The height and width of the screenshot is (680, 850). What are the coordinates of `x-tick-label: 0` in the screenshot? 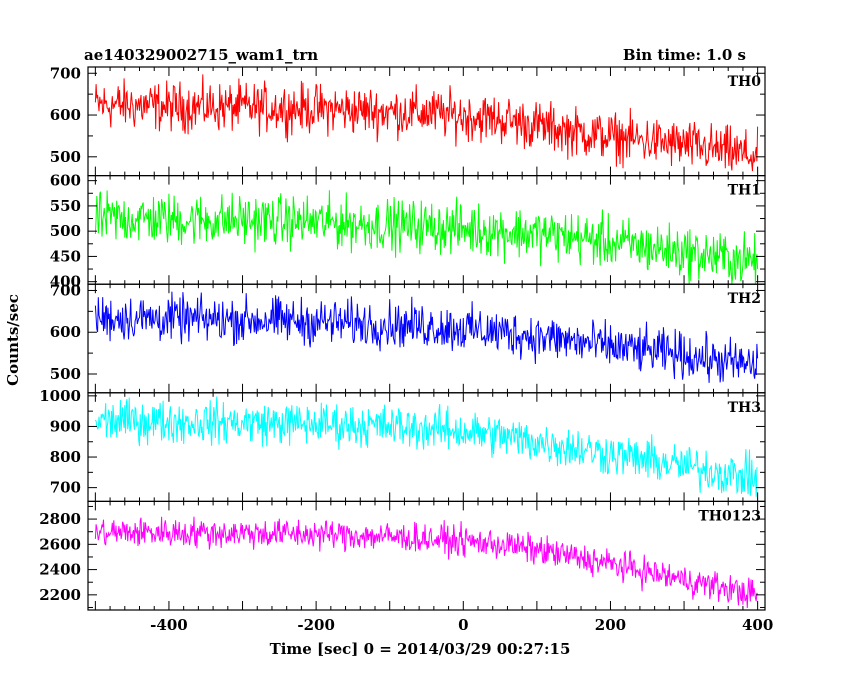 It's located at (463, 625).